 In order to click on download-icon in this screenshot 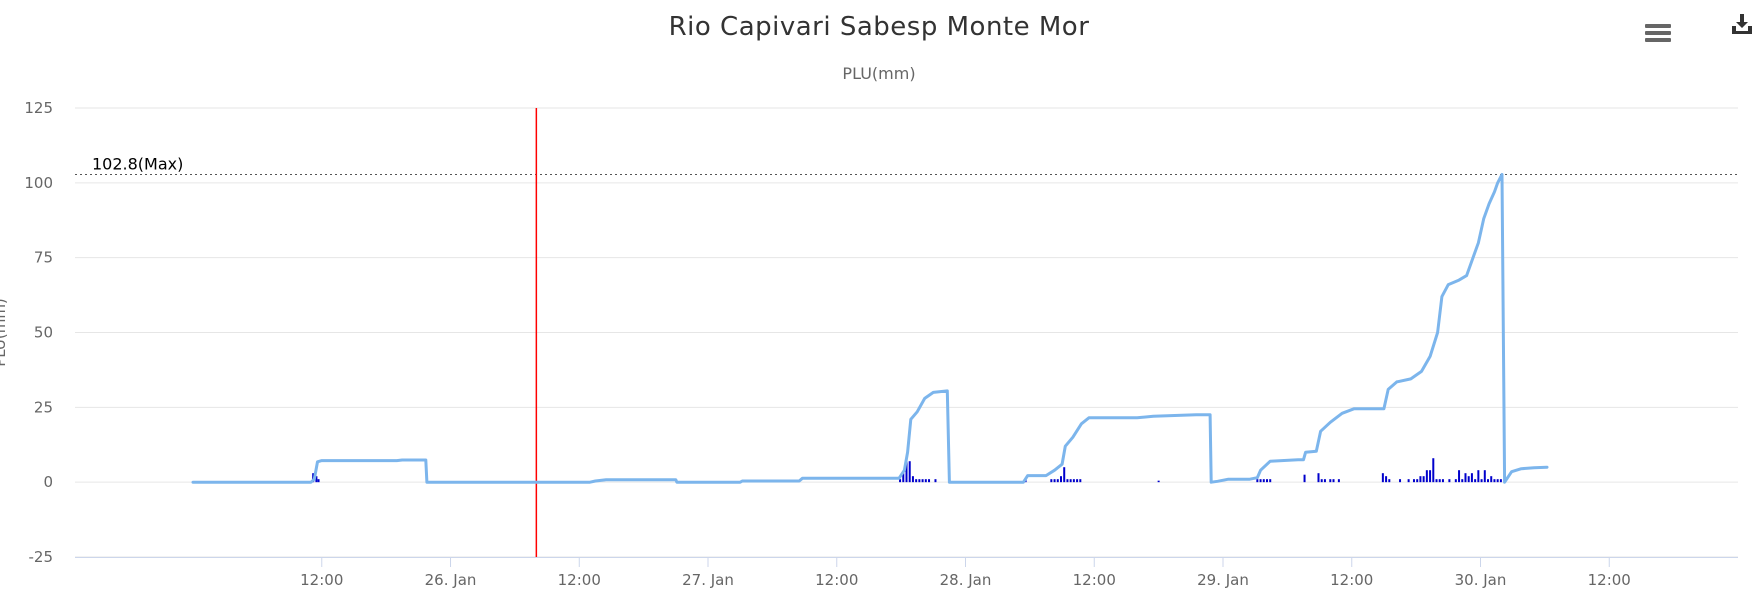, I will do `click(1742, 24)`.